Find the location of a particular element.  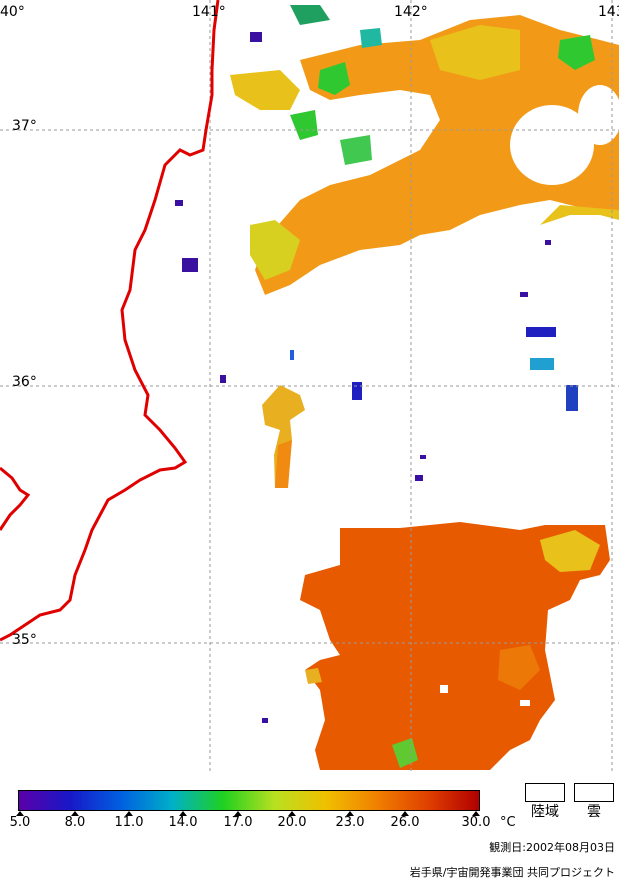

scale-tick-label: 5.0 is located at coordinates (20, 822).